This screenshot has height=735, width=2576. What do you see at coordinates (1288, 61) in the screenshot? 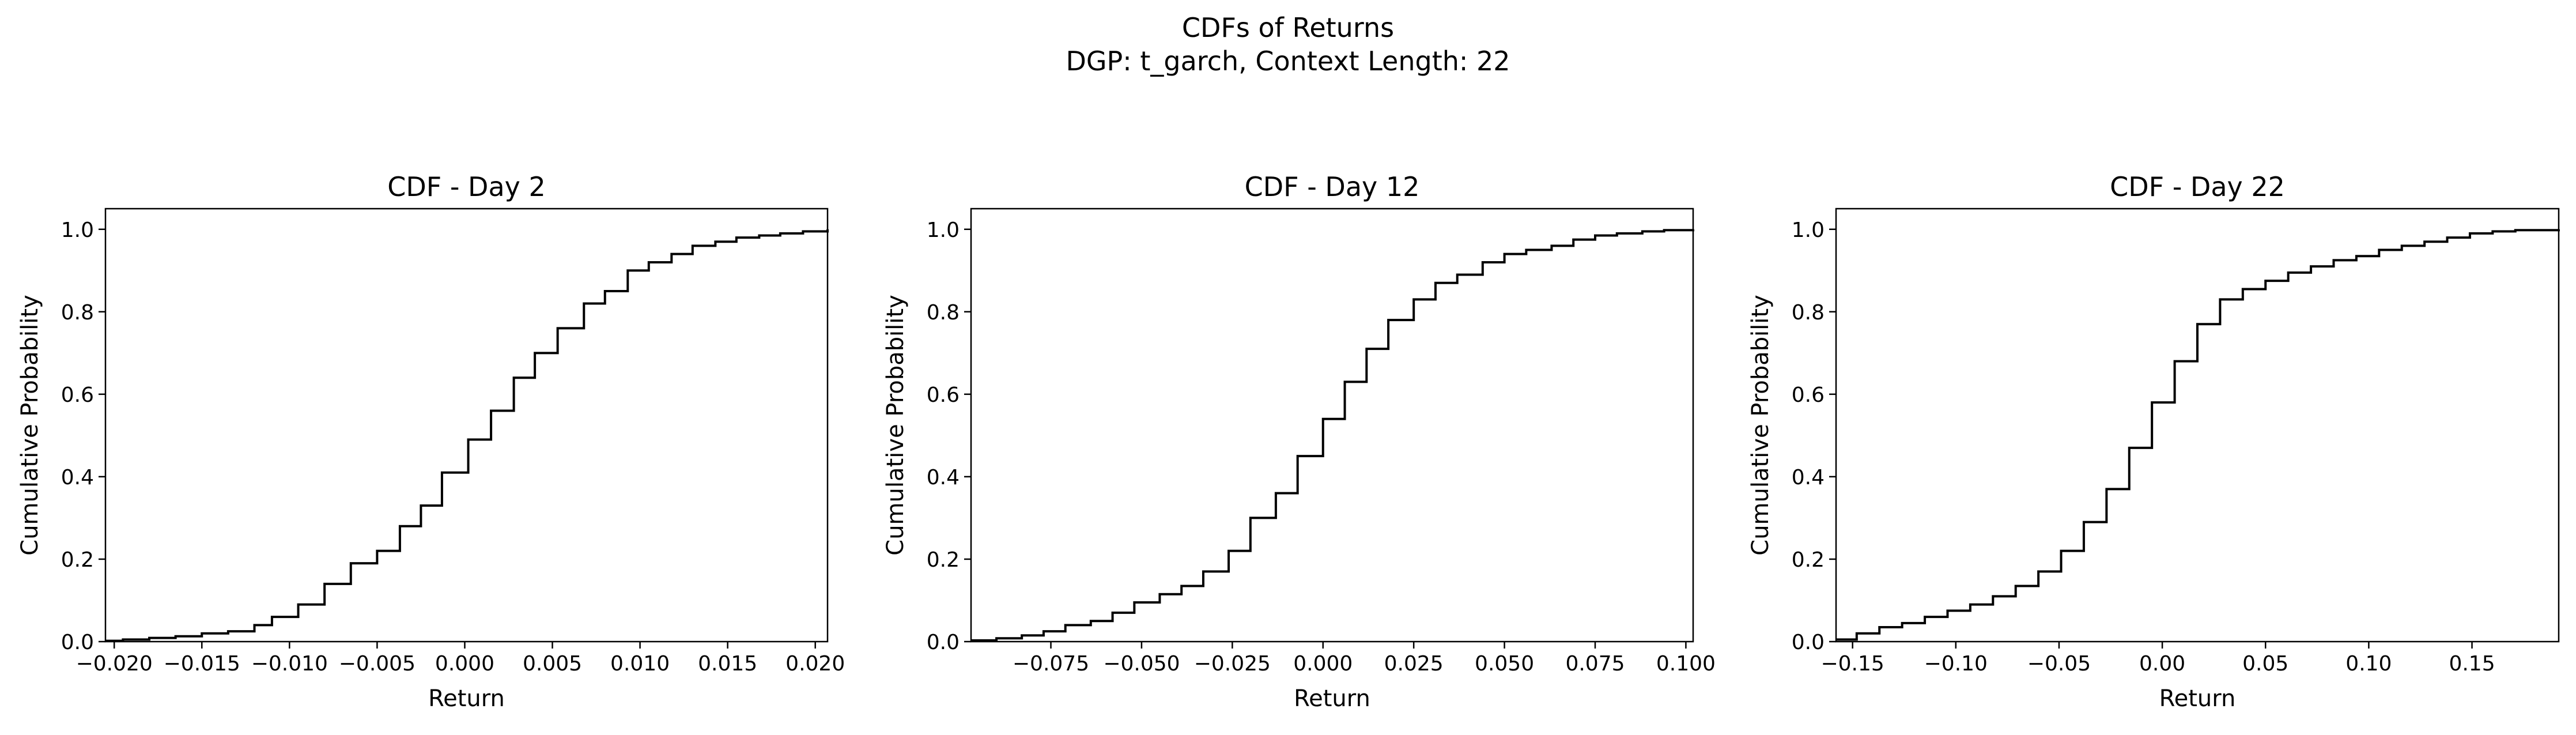
I see `figure-title-line-2: DGP: t_garch, Context Length: 22` at bounding box center [1288, 61].